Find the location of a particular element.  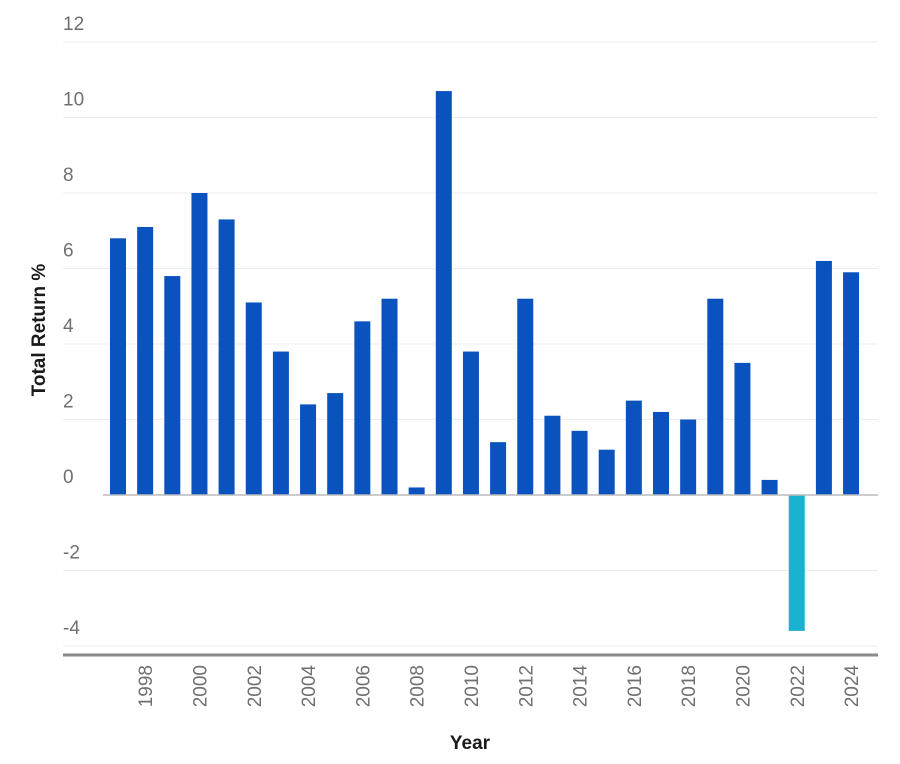

x-tick-label: 2012 is located at coordinates (526, 686).